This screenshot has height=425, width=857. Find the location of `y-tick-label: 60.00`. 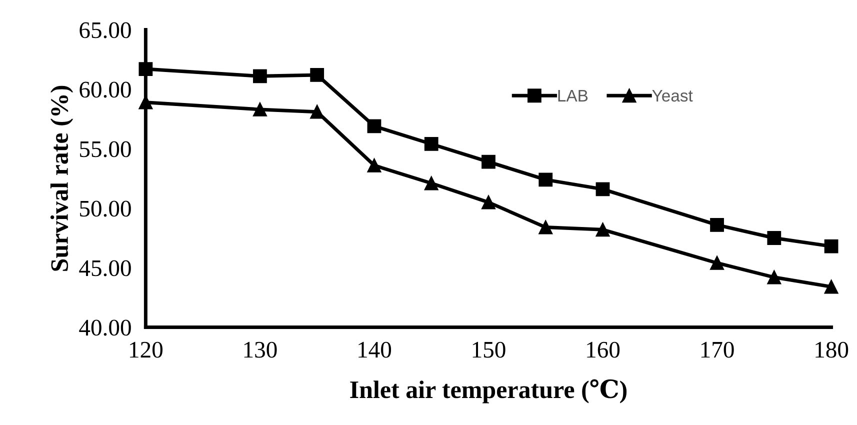

y-tick-label: 60.00 is located at coordinates (105, 90).